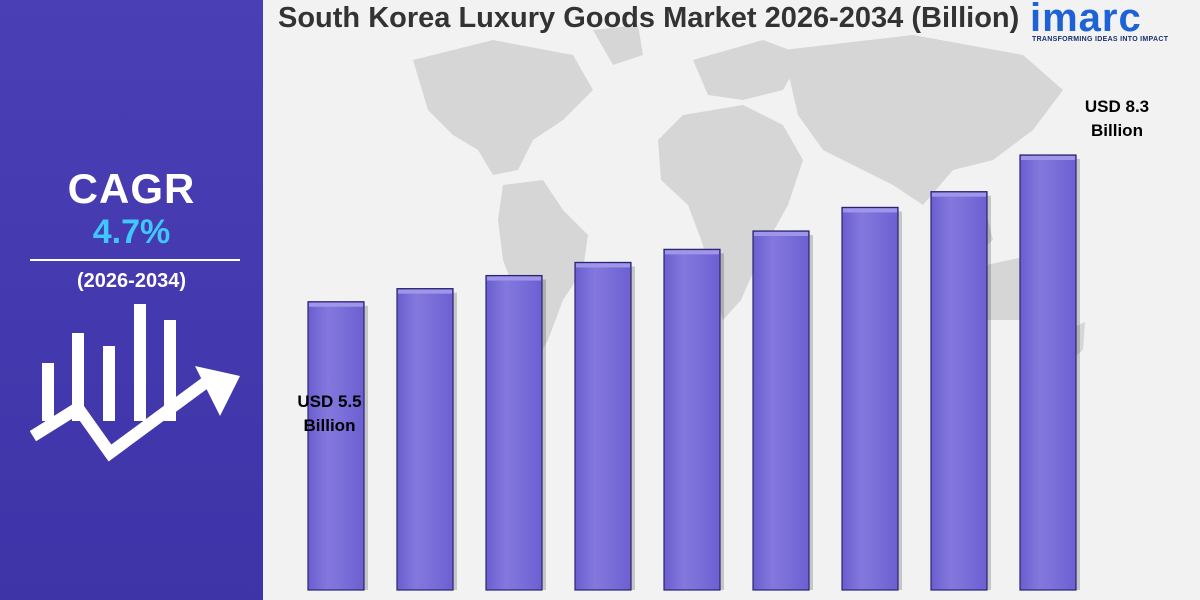 This screenshot has height=600, width=1200. What do you see at coordinates (781, 233) in the screenshot?
I see `bar-top-2031` at bounding box center [781, 233].